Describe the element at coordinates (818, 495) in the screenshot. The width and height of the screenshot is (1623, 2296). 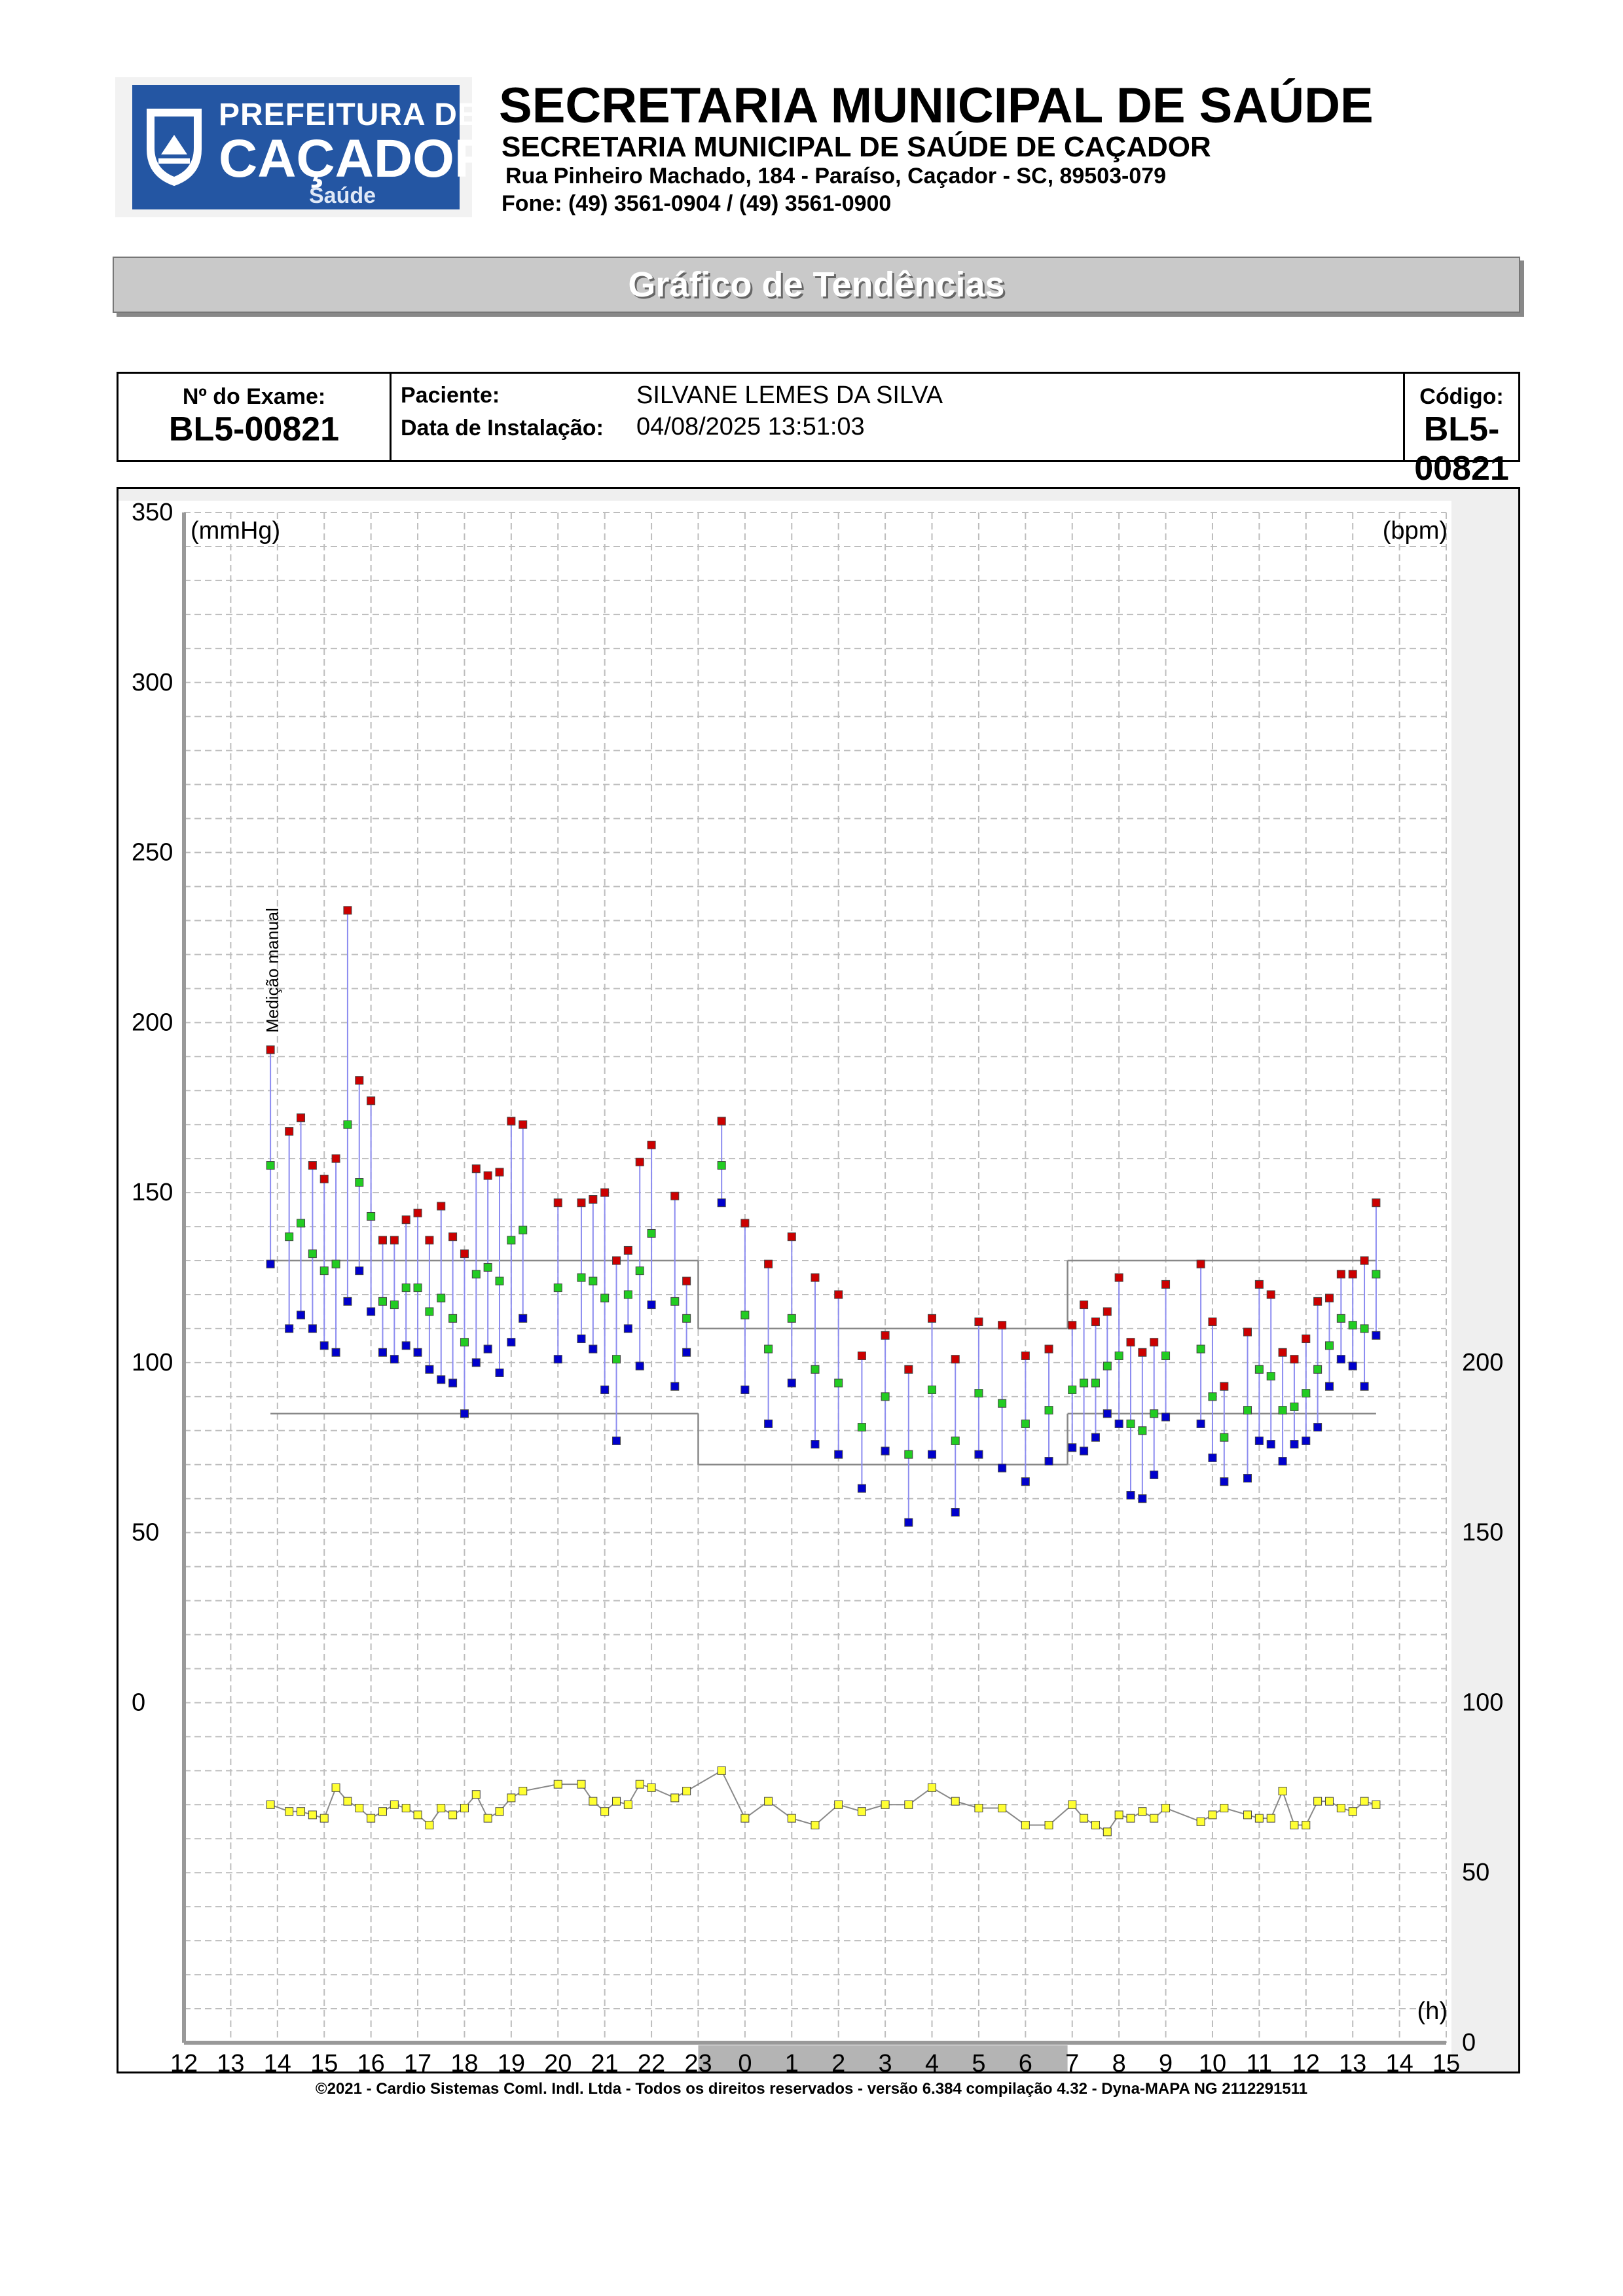
I see `chart-top-margin` at that location.